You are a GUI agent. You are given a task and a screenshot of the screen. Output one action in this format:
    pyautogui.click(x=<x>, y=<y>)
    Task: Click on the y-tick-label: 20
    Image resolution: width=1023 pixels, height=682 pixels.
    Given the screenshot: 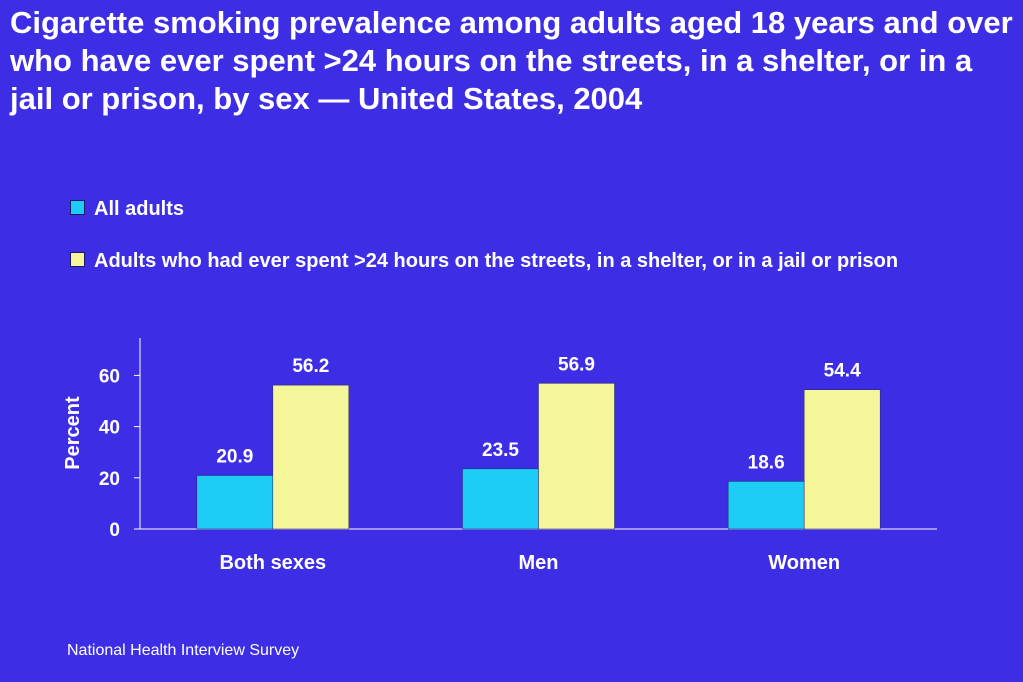 What is the action you would take?
    pyautogui.click(x=109, y=479)
    